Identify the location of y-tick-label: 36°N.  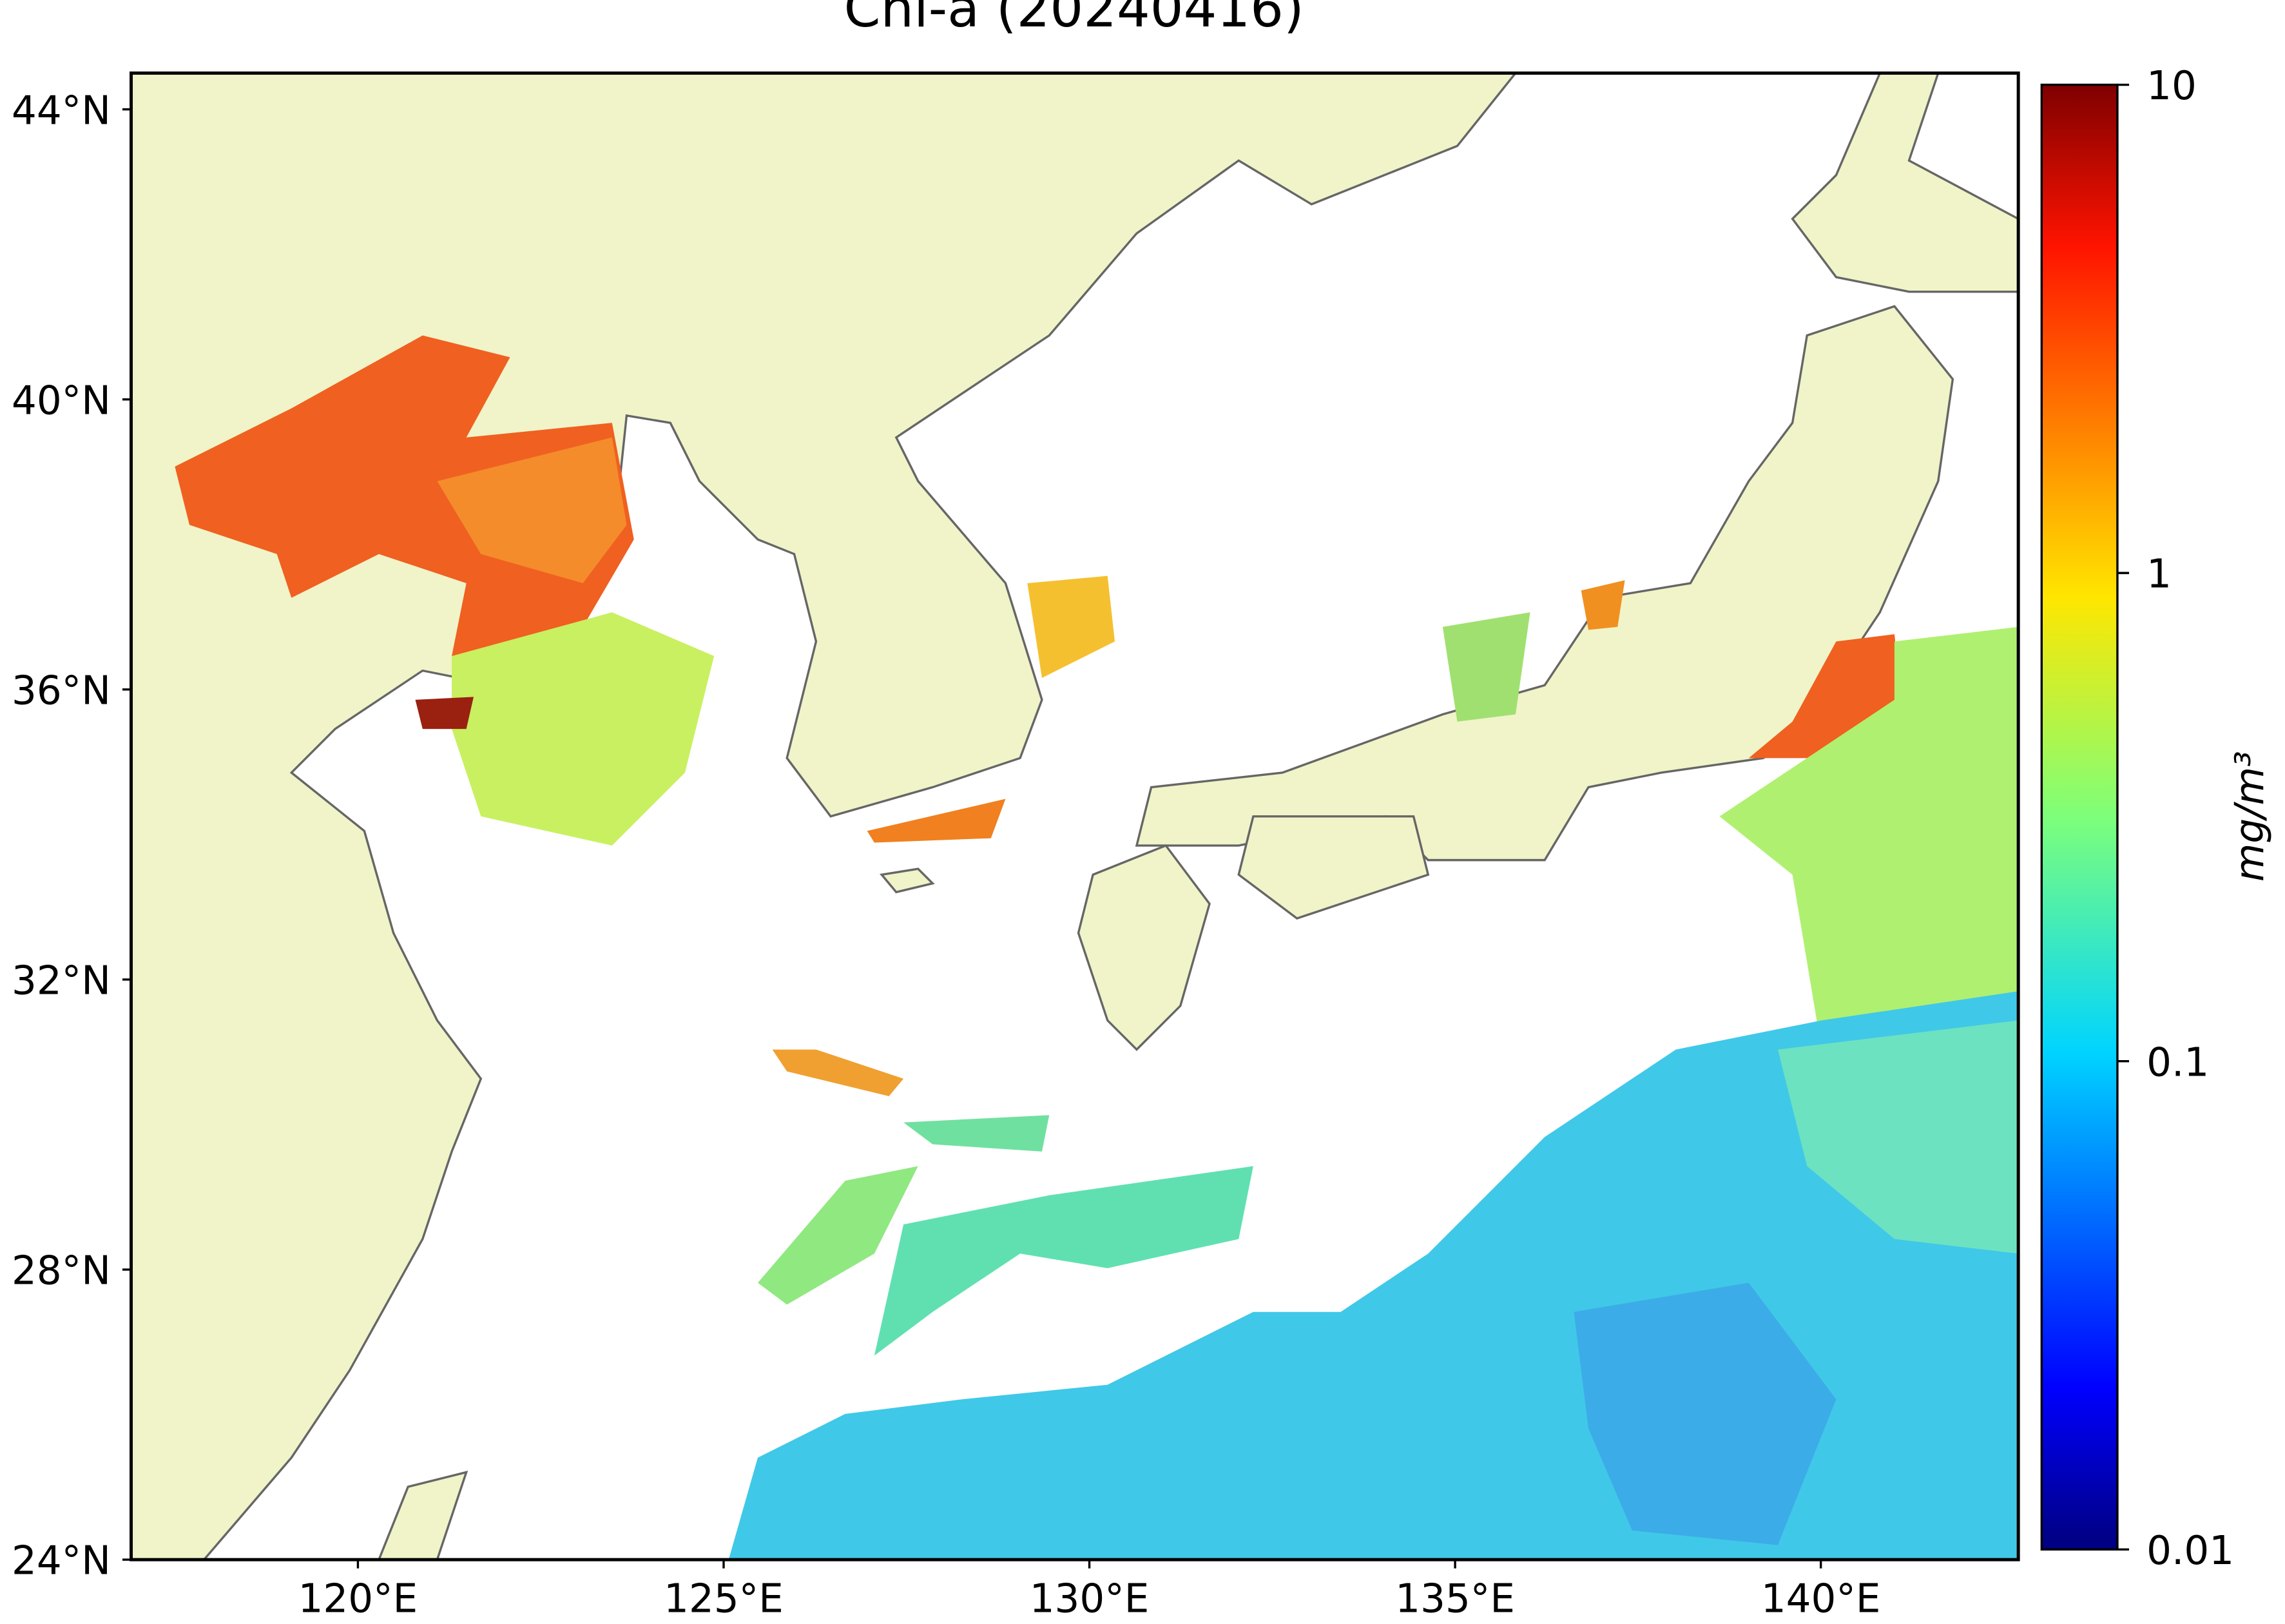
(61, 690).